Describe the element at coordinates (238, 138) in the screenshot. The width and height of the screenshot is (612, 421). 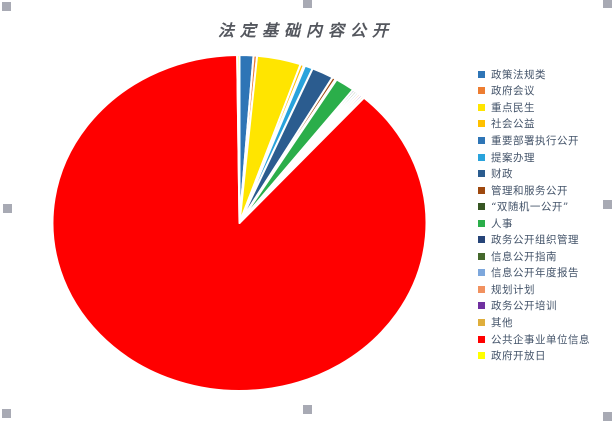
I see `pie-slice` at that location.